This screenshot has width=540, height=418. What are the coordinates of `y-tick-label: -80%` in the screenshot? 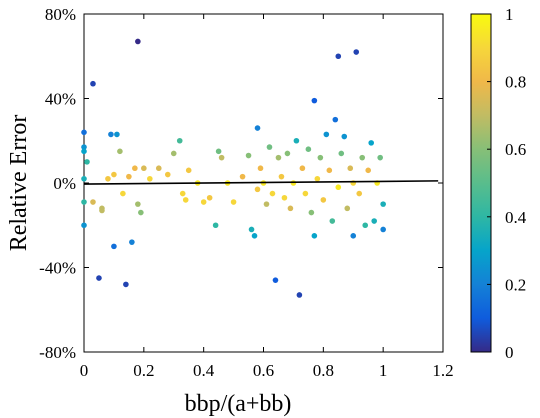 It's located at (57, 352).